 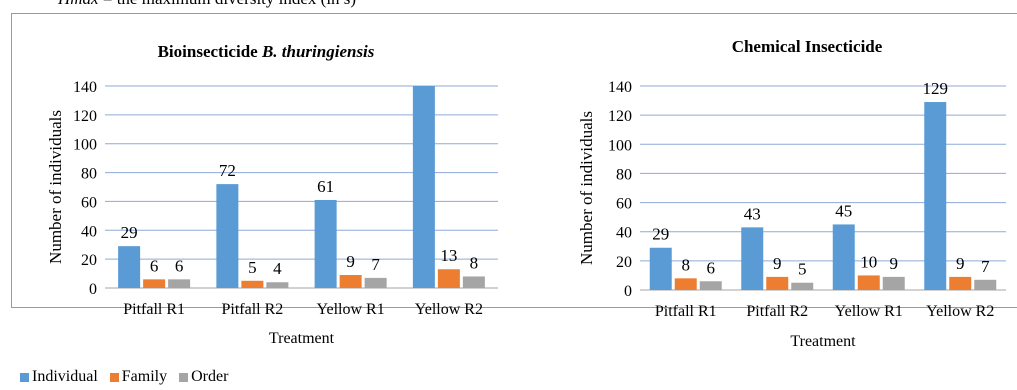 I want to click on data-label: 10, so click(x=868, y=261).